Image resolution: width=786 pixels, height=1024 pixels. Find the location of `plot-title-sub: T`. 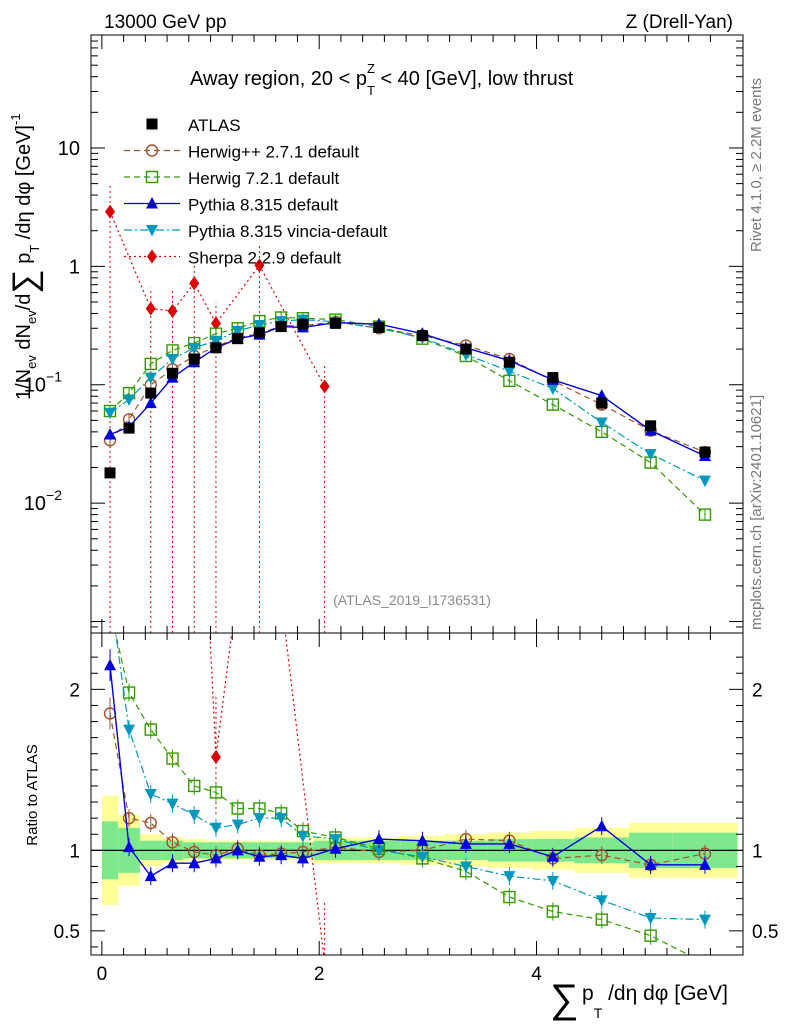

plot-title-sub: T is located at coordinates (371, 90).